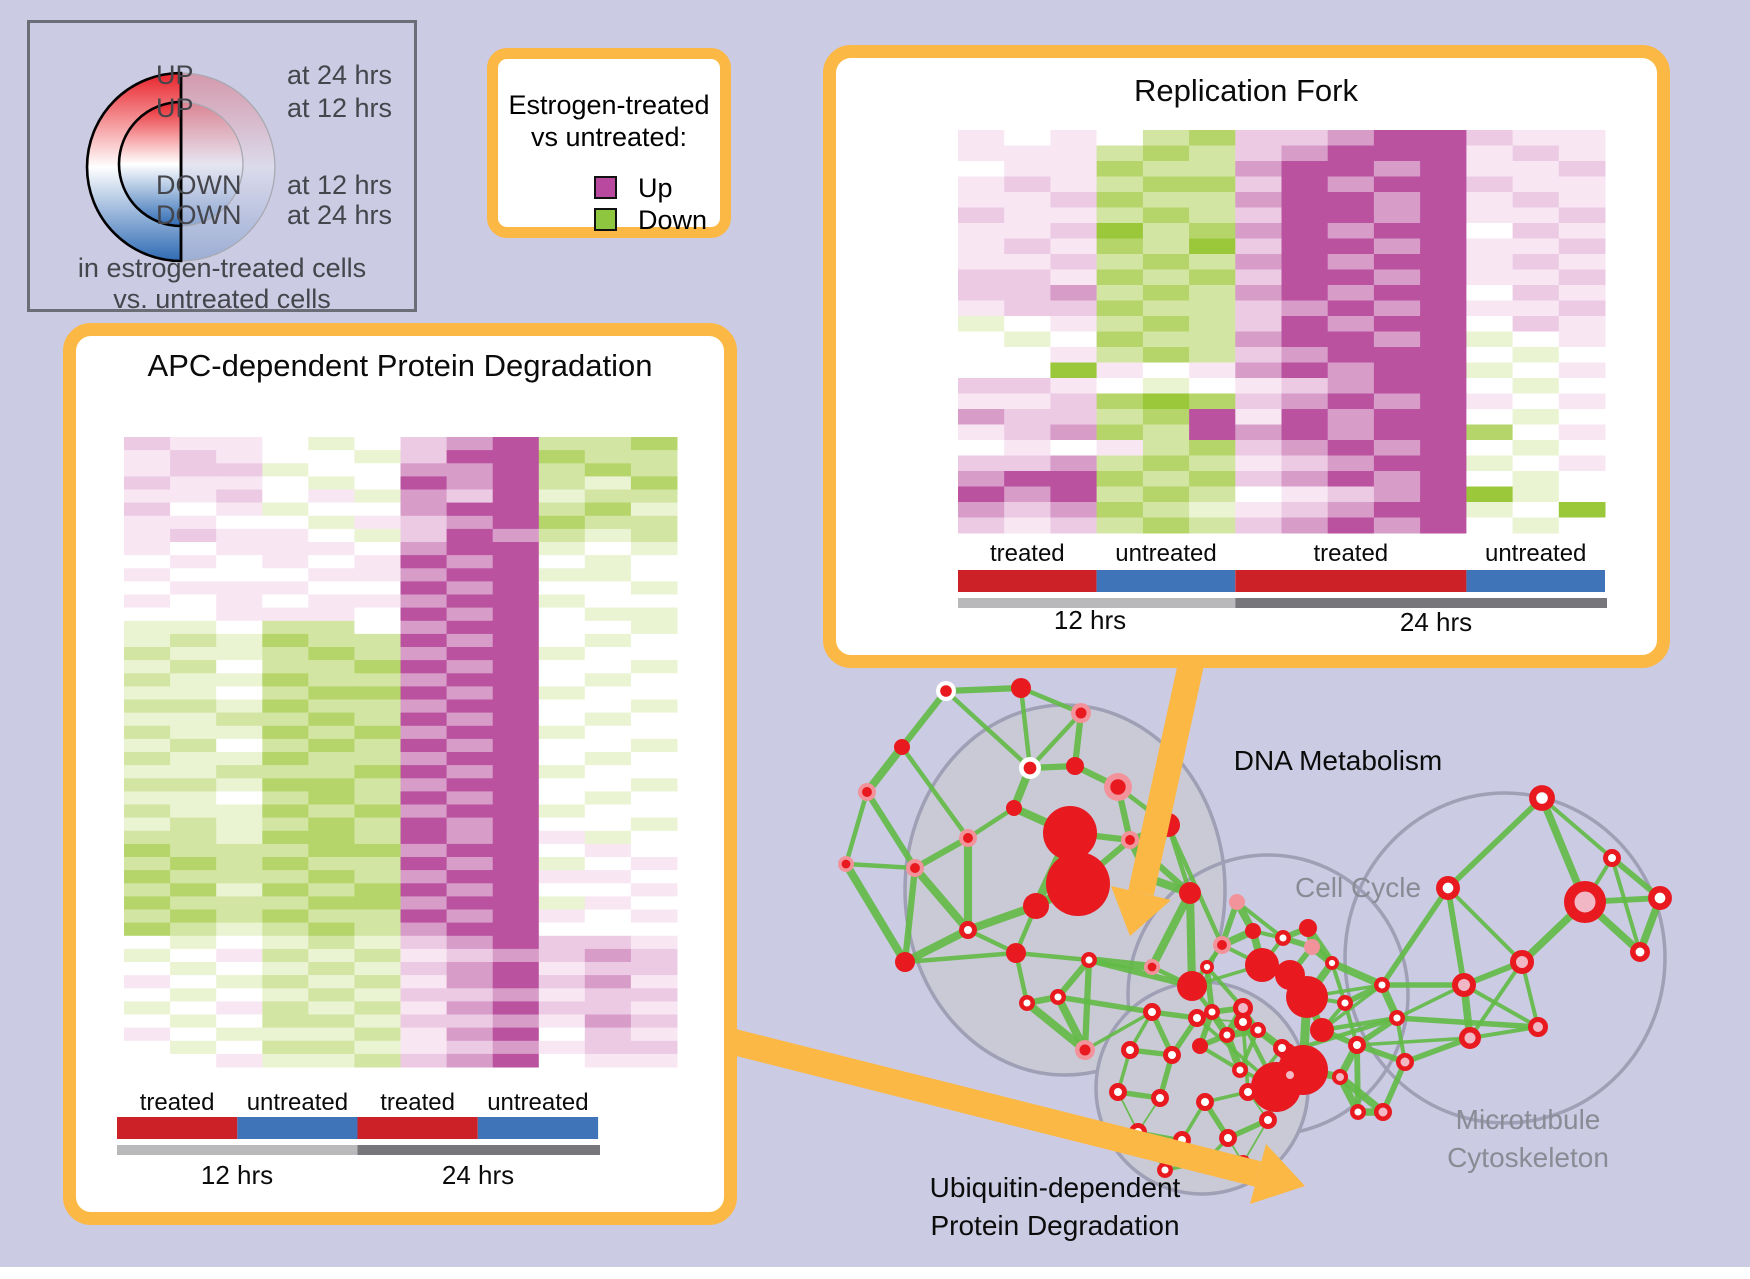 This screenshot has width=1750, height=1279. I want to click on updown-legend-box: Estrogen-treated vs untreated: Up Down, so click(609, 143).